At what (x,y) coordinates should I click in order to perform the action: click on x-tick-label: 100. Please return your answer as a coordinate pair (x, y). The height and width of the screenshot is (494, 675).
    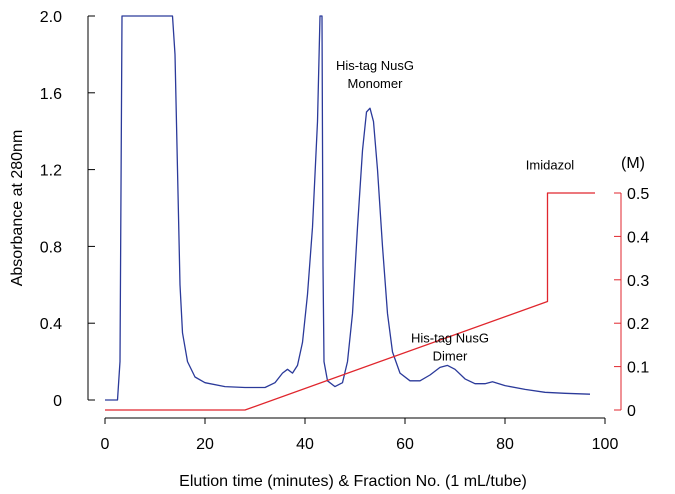
    Looking at the image, I should click on (605, 444).